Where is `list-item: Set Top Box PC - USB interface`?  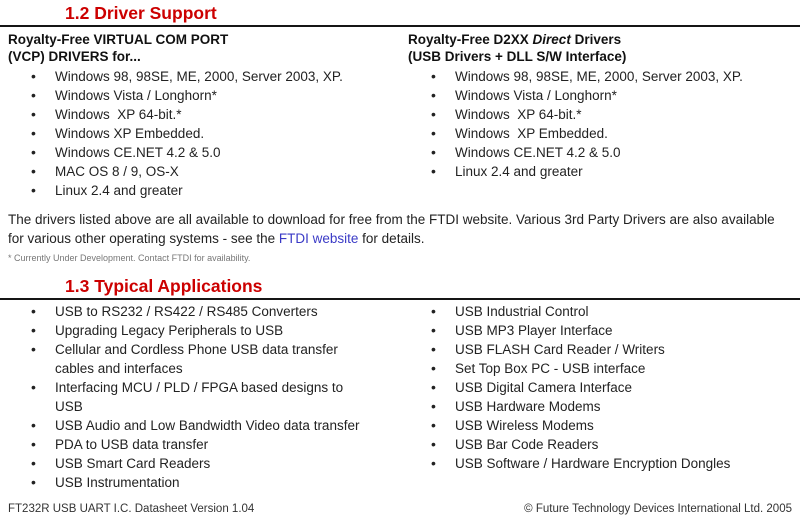 list-item: Set Top Box PC - USB interface is located at coordinates (604, 368).